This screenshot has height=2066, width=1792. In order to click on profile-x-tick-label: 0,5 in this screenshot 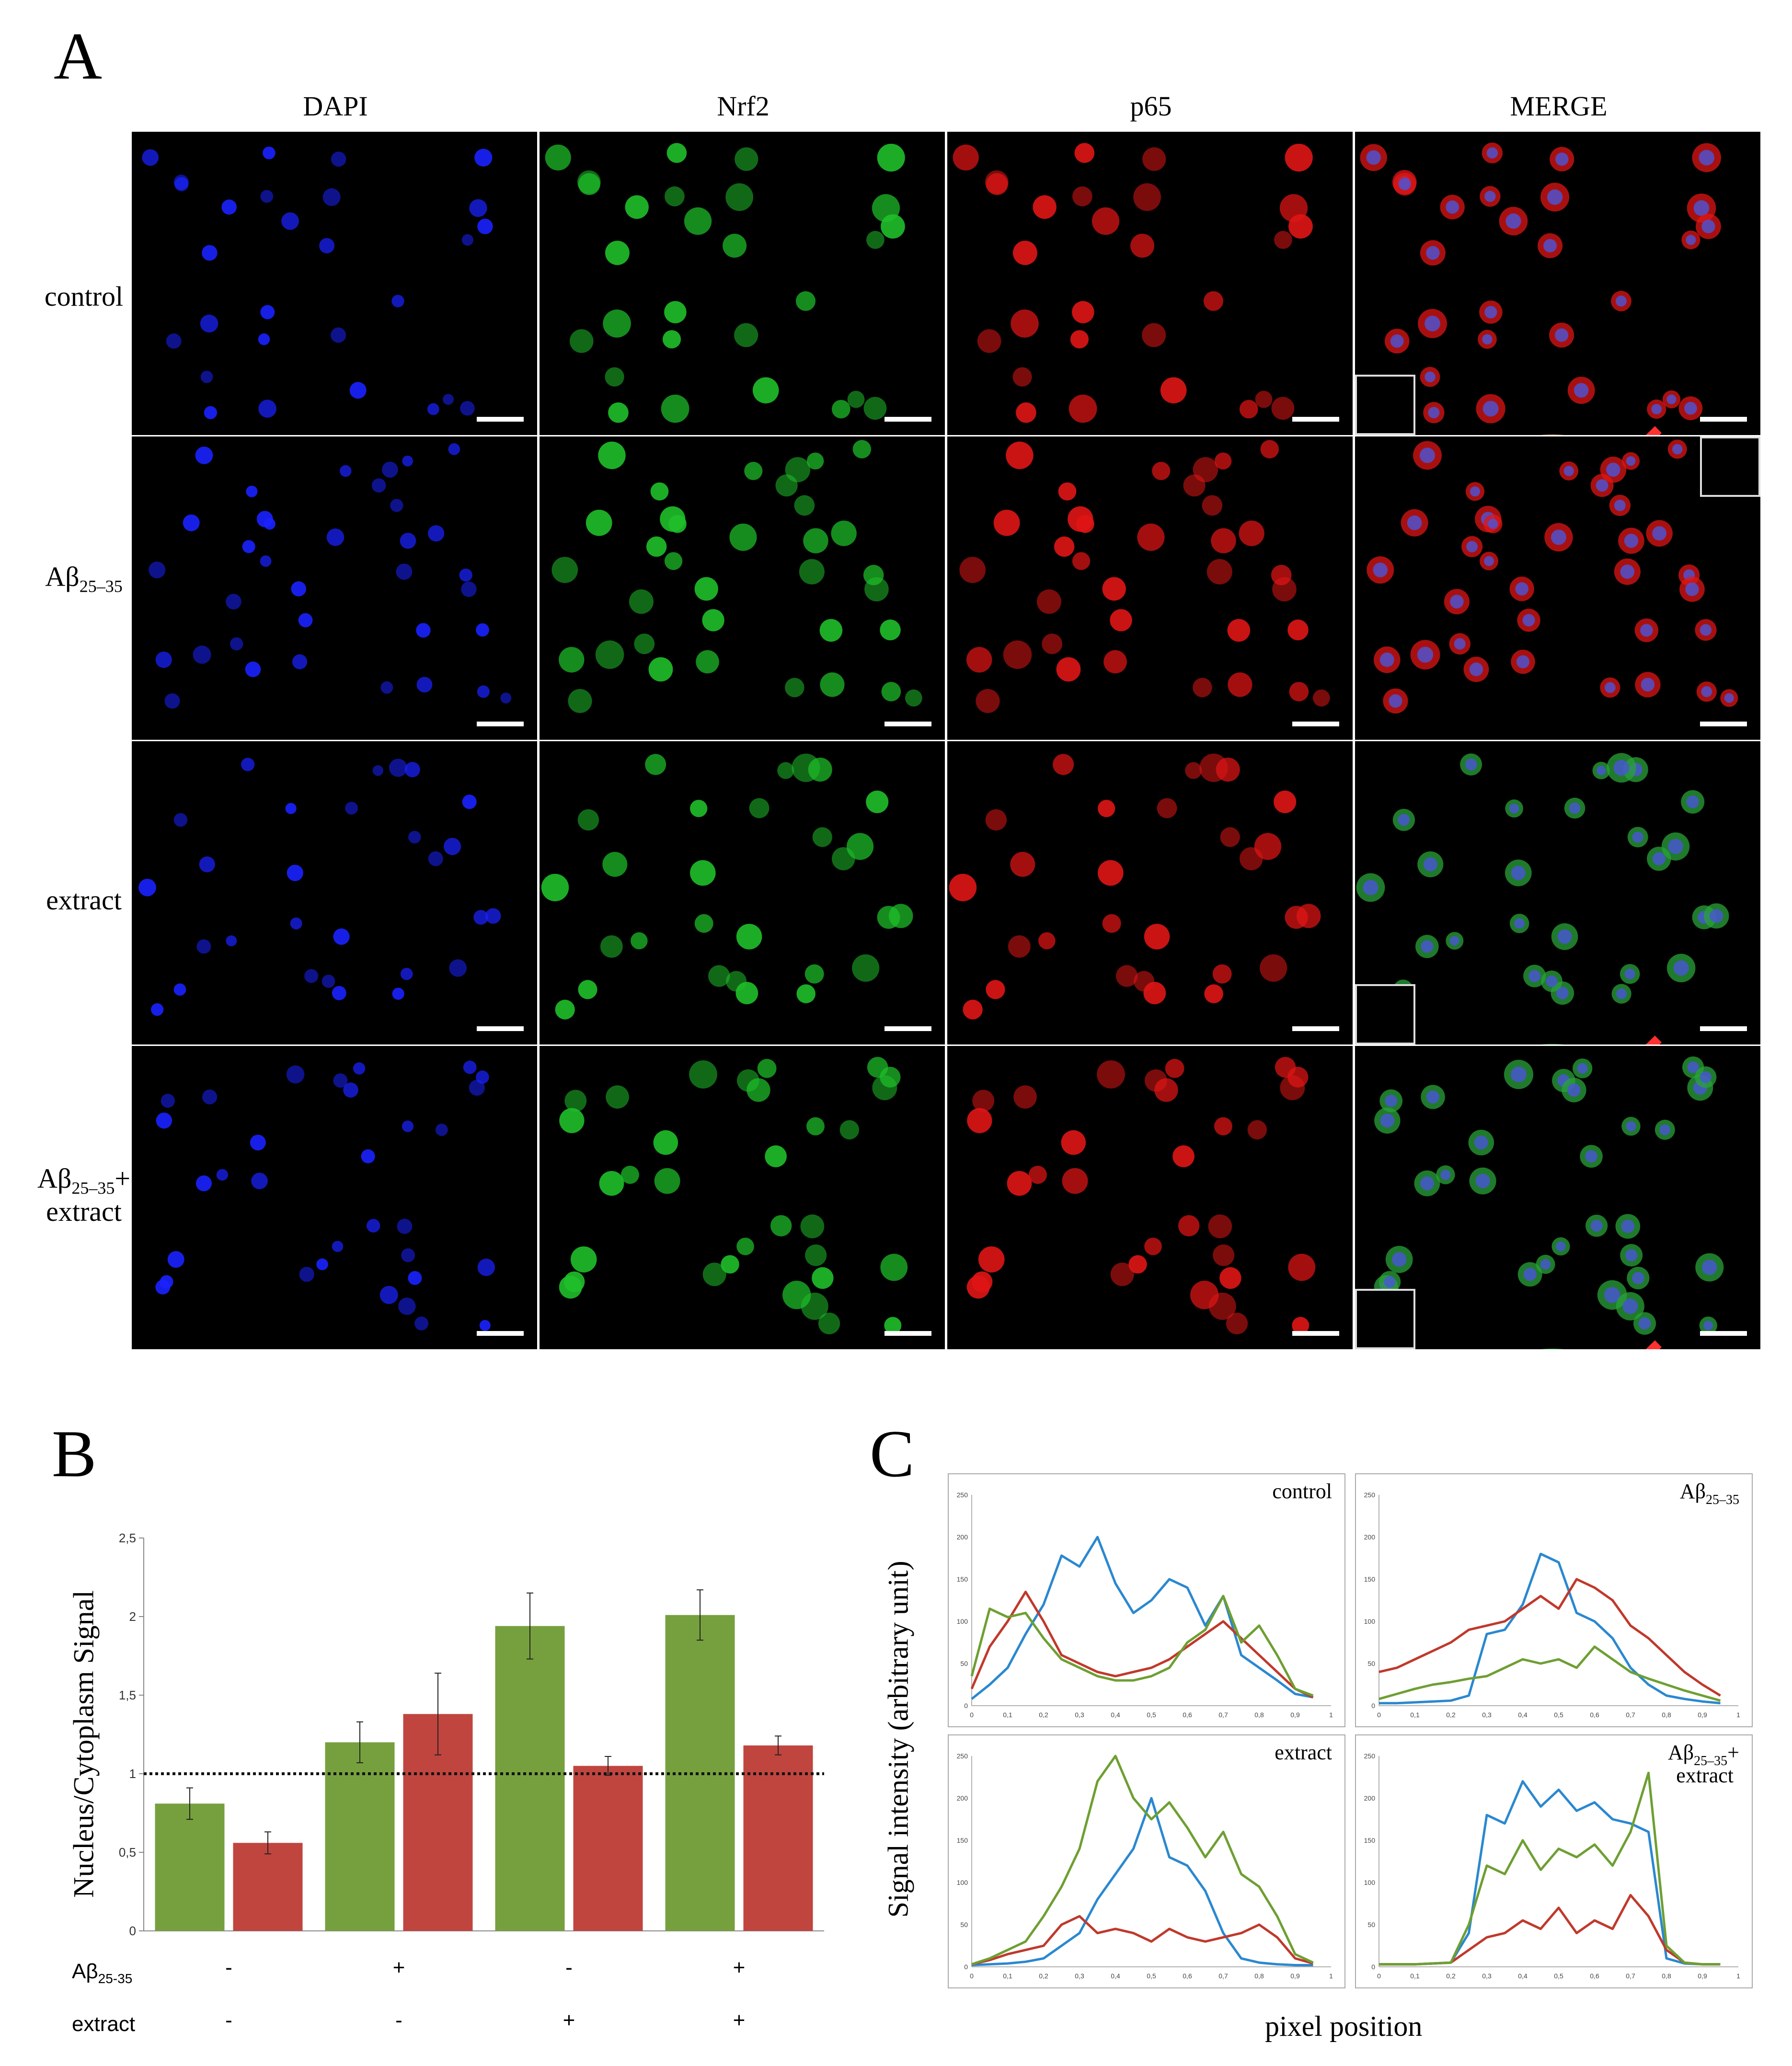, I will do `click(1558, 1715)`.